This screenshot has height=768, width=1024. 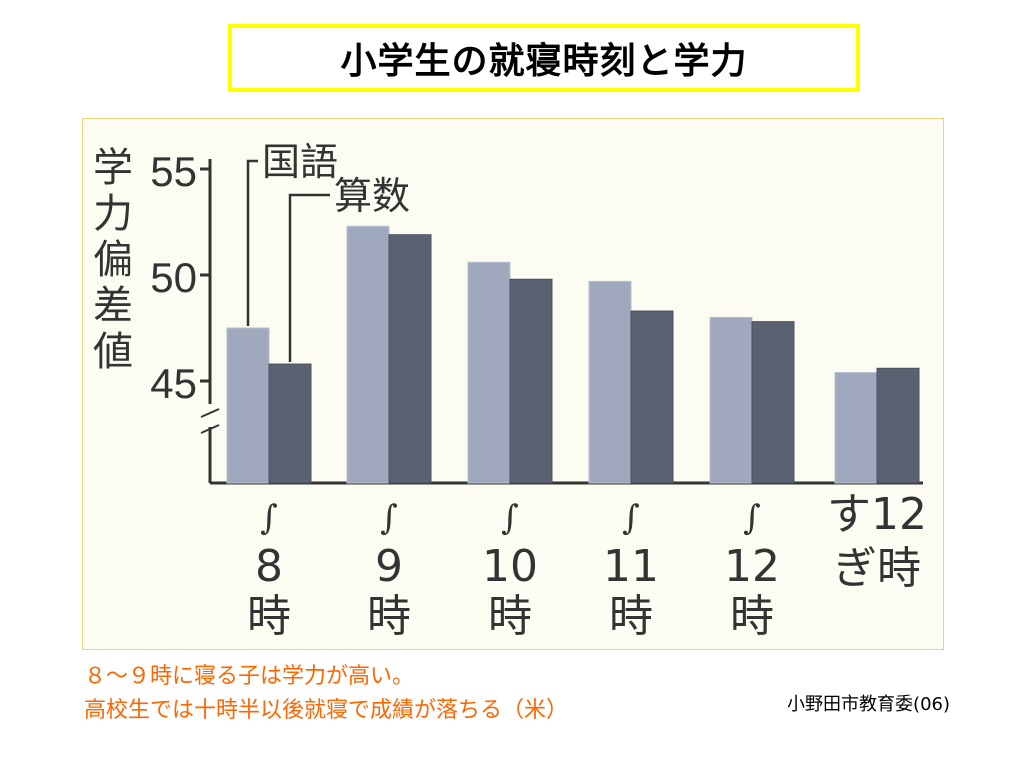 What do you see at coordinates (300, 162) in the screenshot?
I see `legend-label-kokugo: 国語` at bounding box center [300, 162].